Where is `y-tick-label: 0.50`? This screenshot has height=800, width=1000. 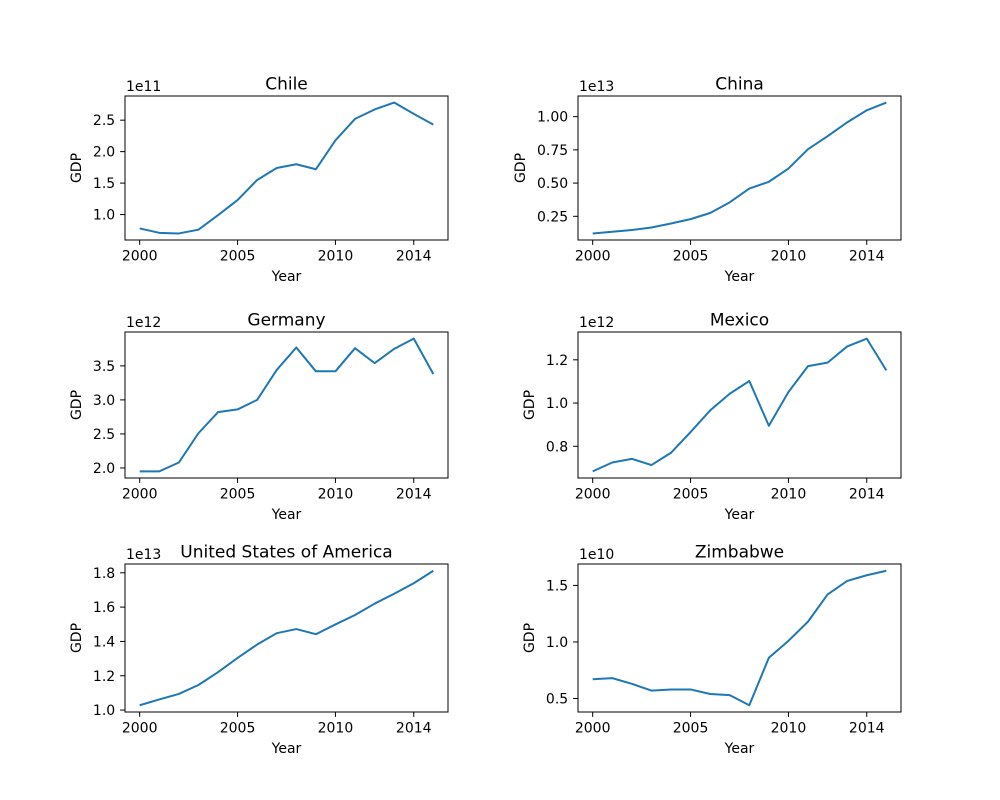
y-tick-label: 0.50 is located at coordinates (552, 184).